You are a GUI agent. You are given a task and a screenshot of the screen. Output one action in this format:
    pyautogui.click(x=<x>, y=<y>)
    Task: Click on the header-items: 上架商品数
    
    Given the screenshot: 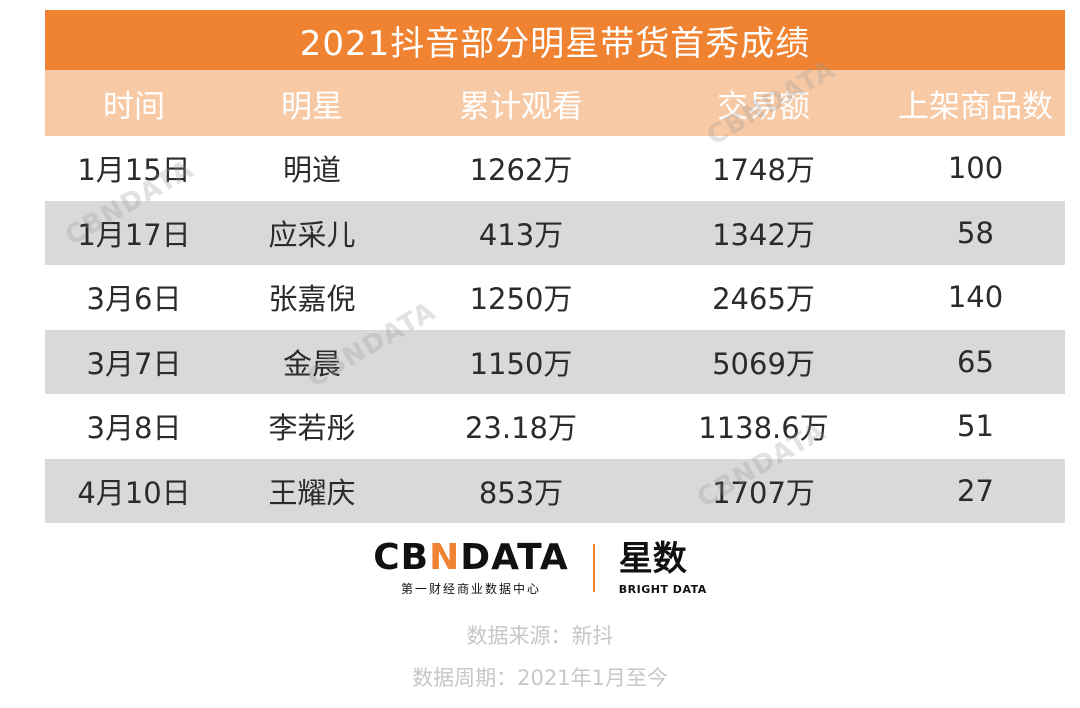 What is the action you would take?
    pyautogui.click(x=975, y=106)
    